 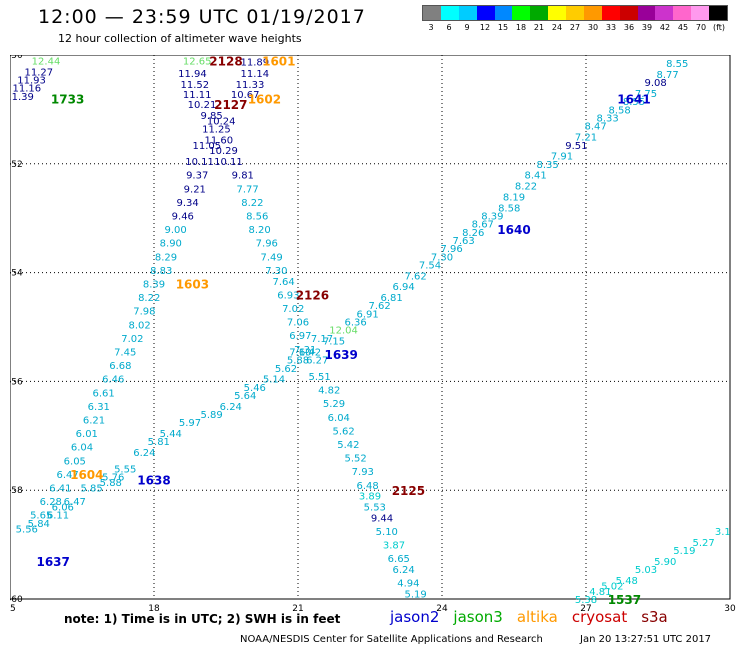 What do you see at coordinates (595, 127) in the screenshot?
I see `swh-value: 8.47` at bounding box center [595, 127].